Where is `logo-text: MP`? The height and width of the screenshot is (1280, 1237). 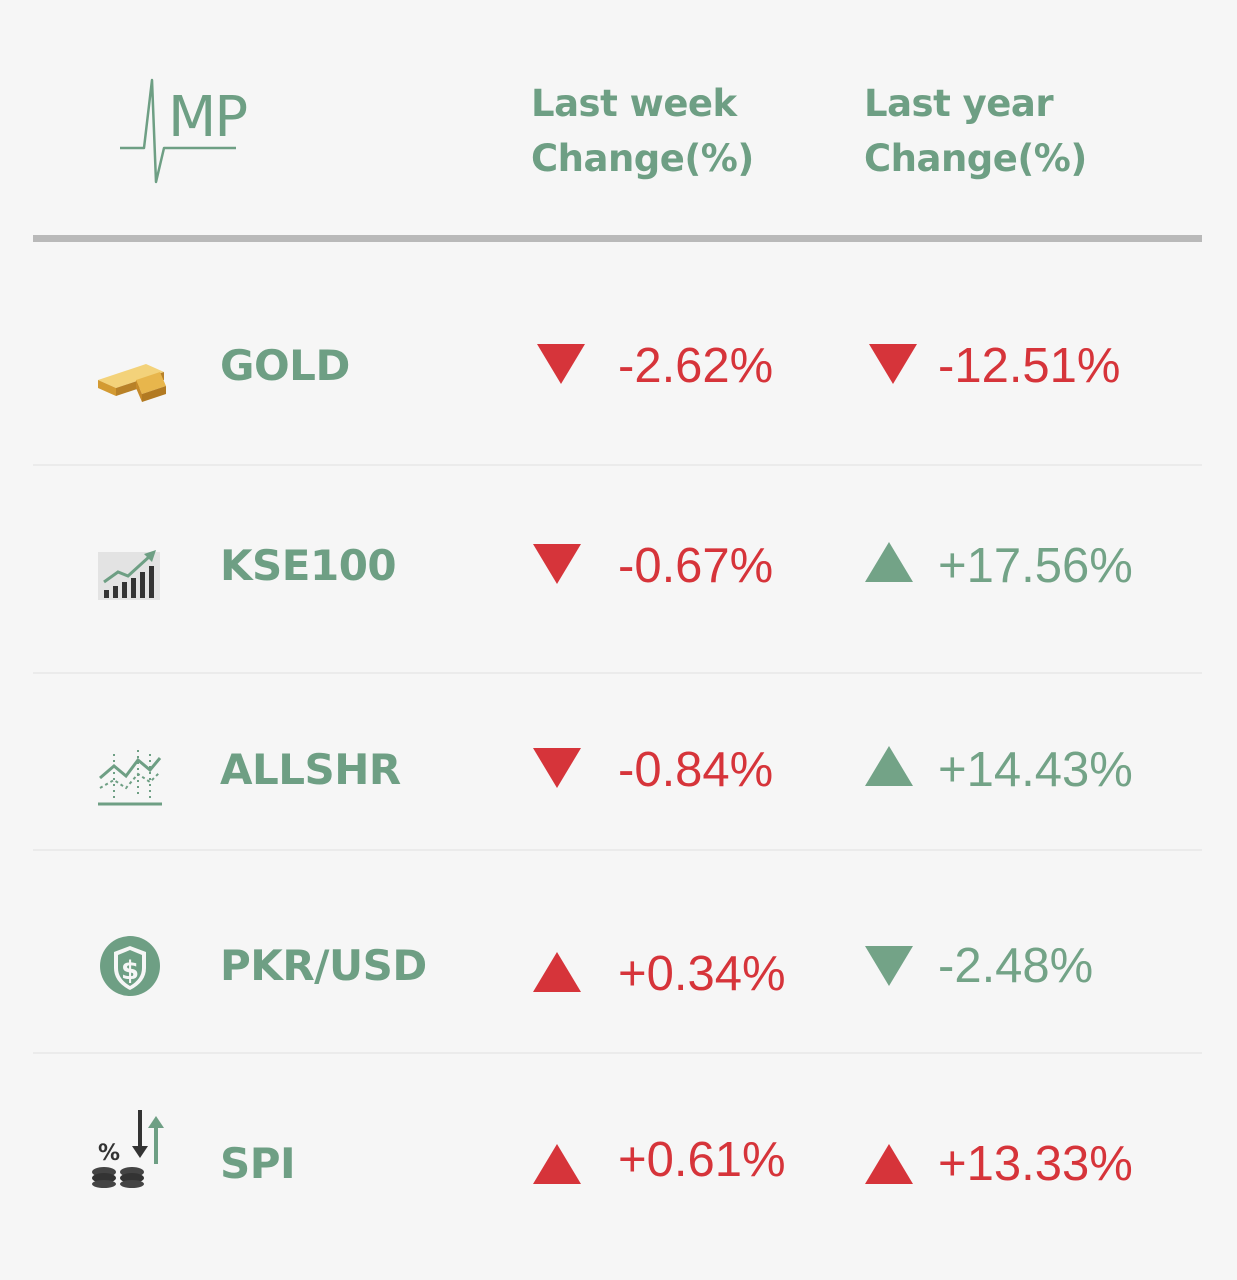 logo-text: MP is located at coordinates (207, 117).